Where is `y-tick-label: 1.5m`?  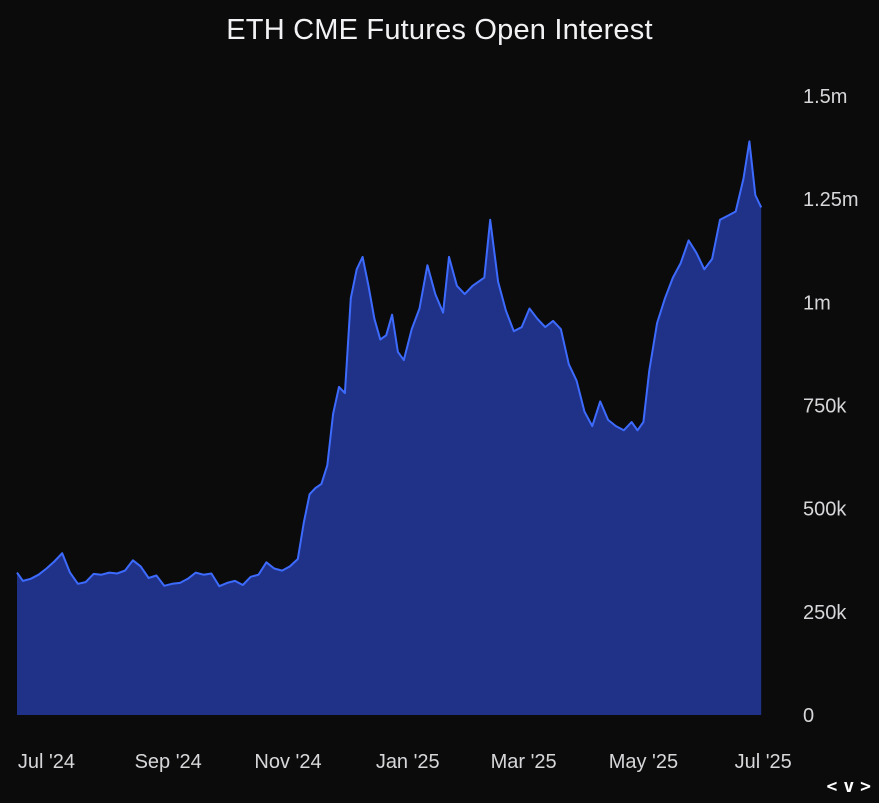
y-tick-label: 1.5m is located at coordinates (825, 97).